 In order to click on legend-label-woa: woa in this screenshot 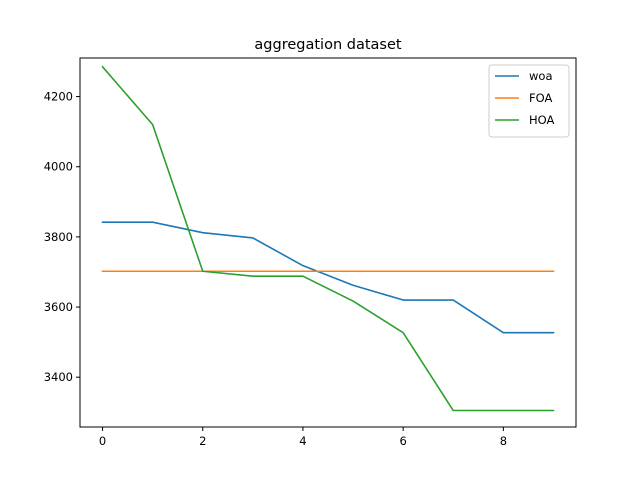, I will do `click(541, 76)`.